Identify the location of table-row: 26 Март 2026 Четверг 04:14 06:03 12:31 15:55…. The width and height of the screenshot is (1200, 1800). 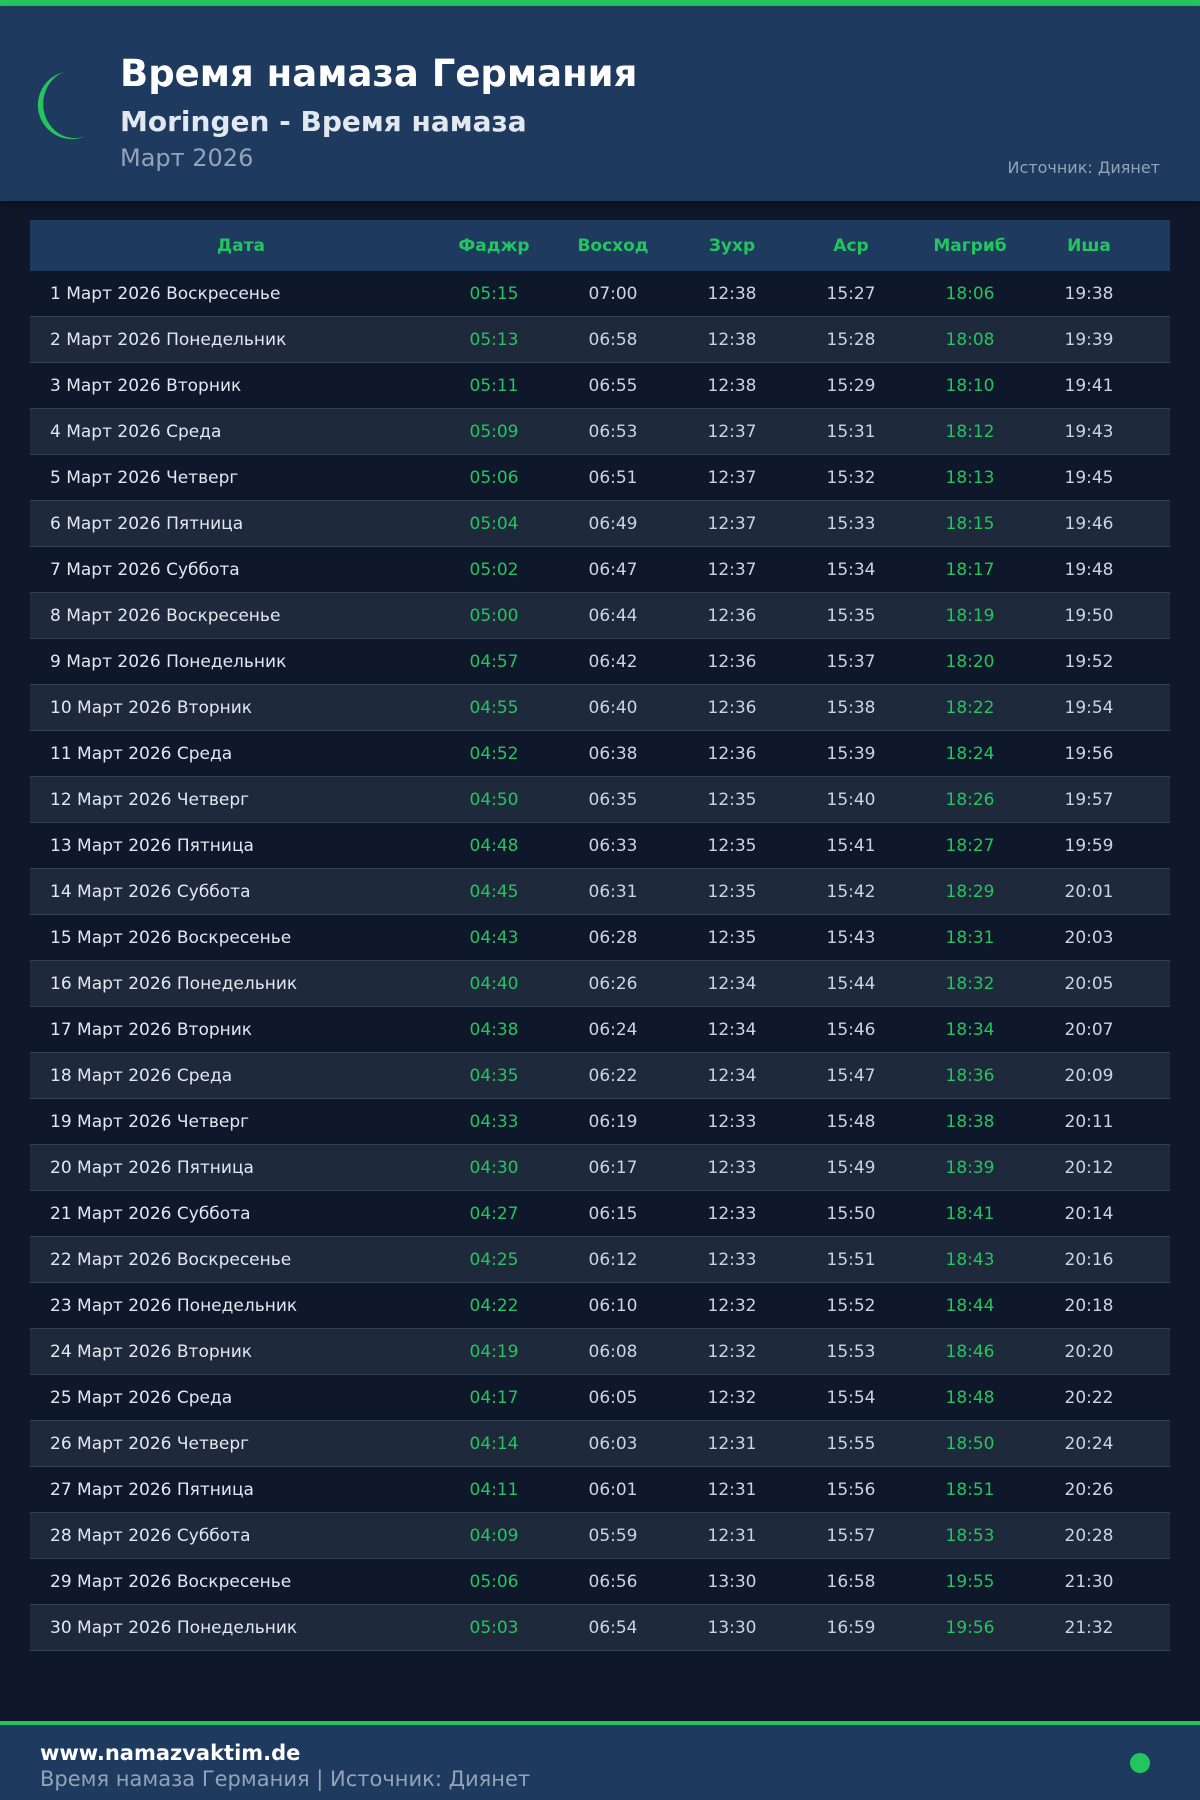
(600, 1444).